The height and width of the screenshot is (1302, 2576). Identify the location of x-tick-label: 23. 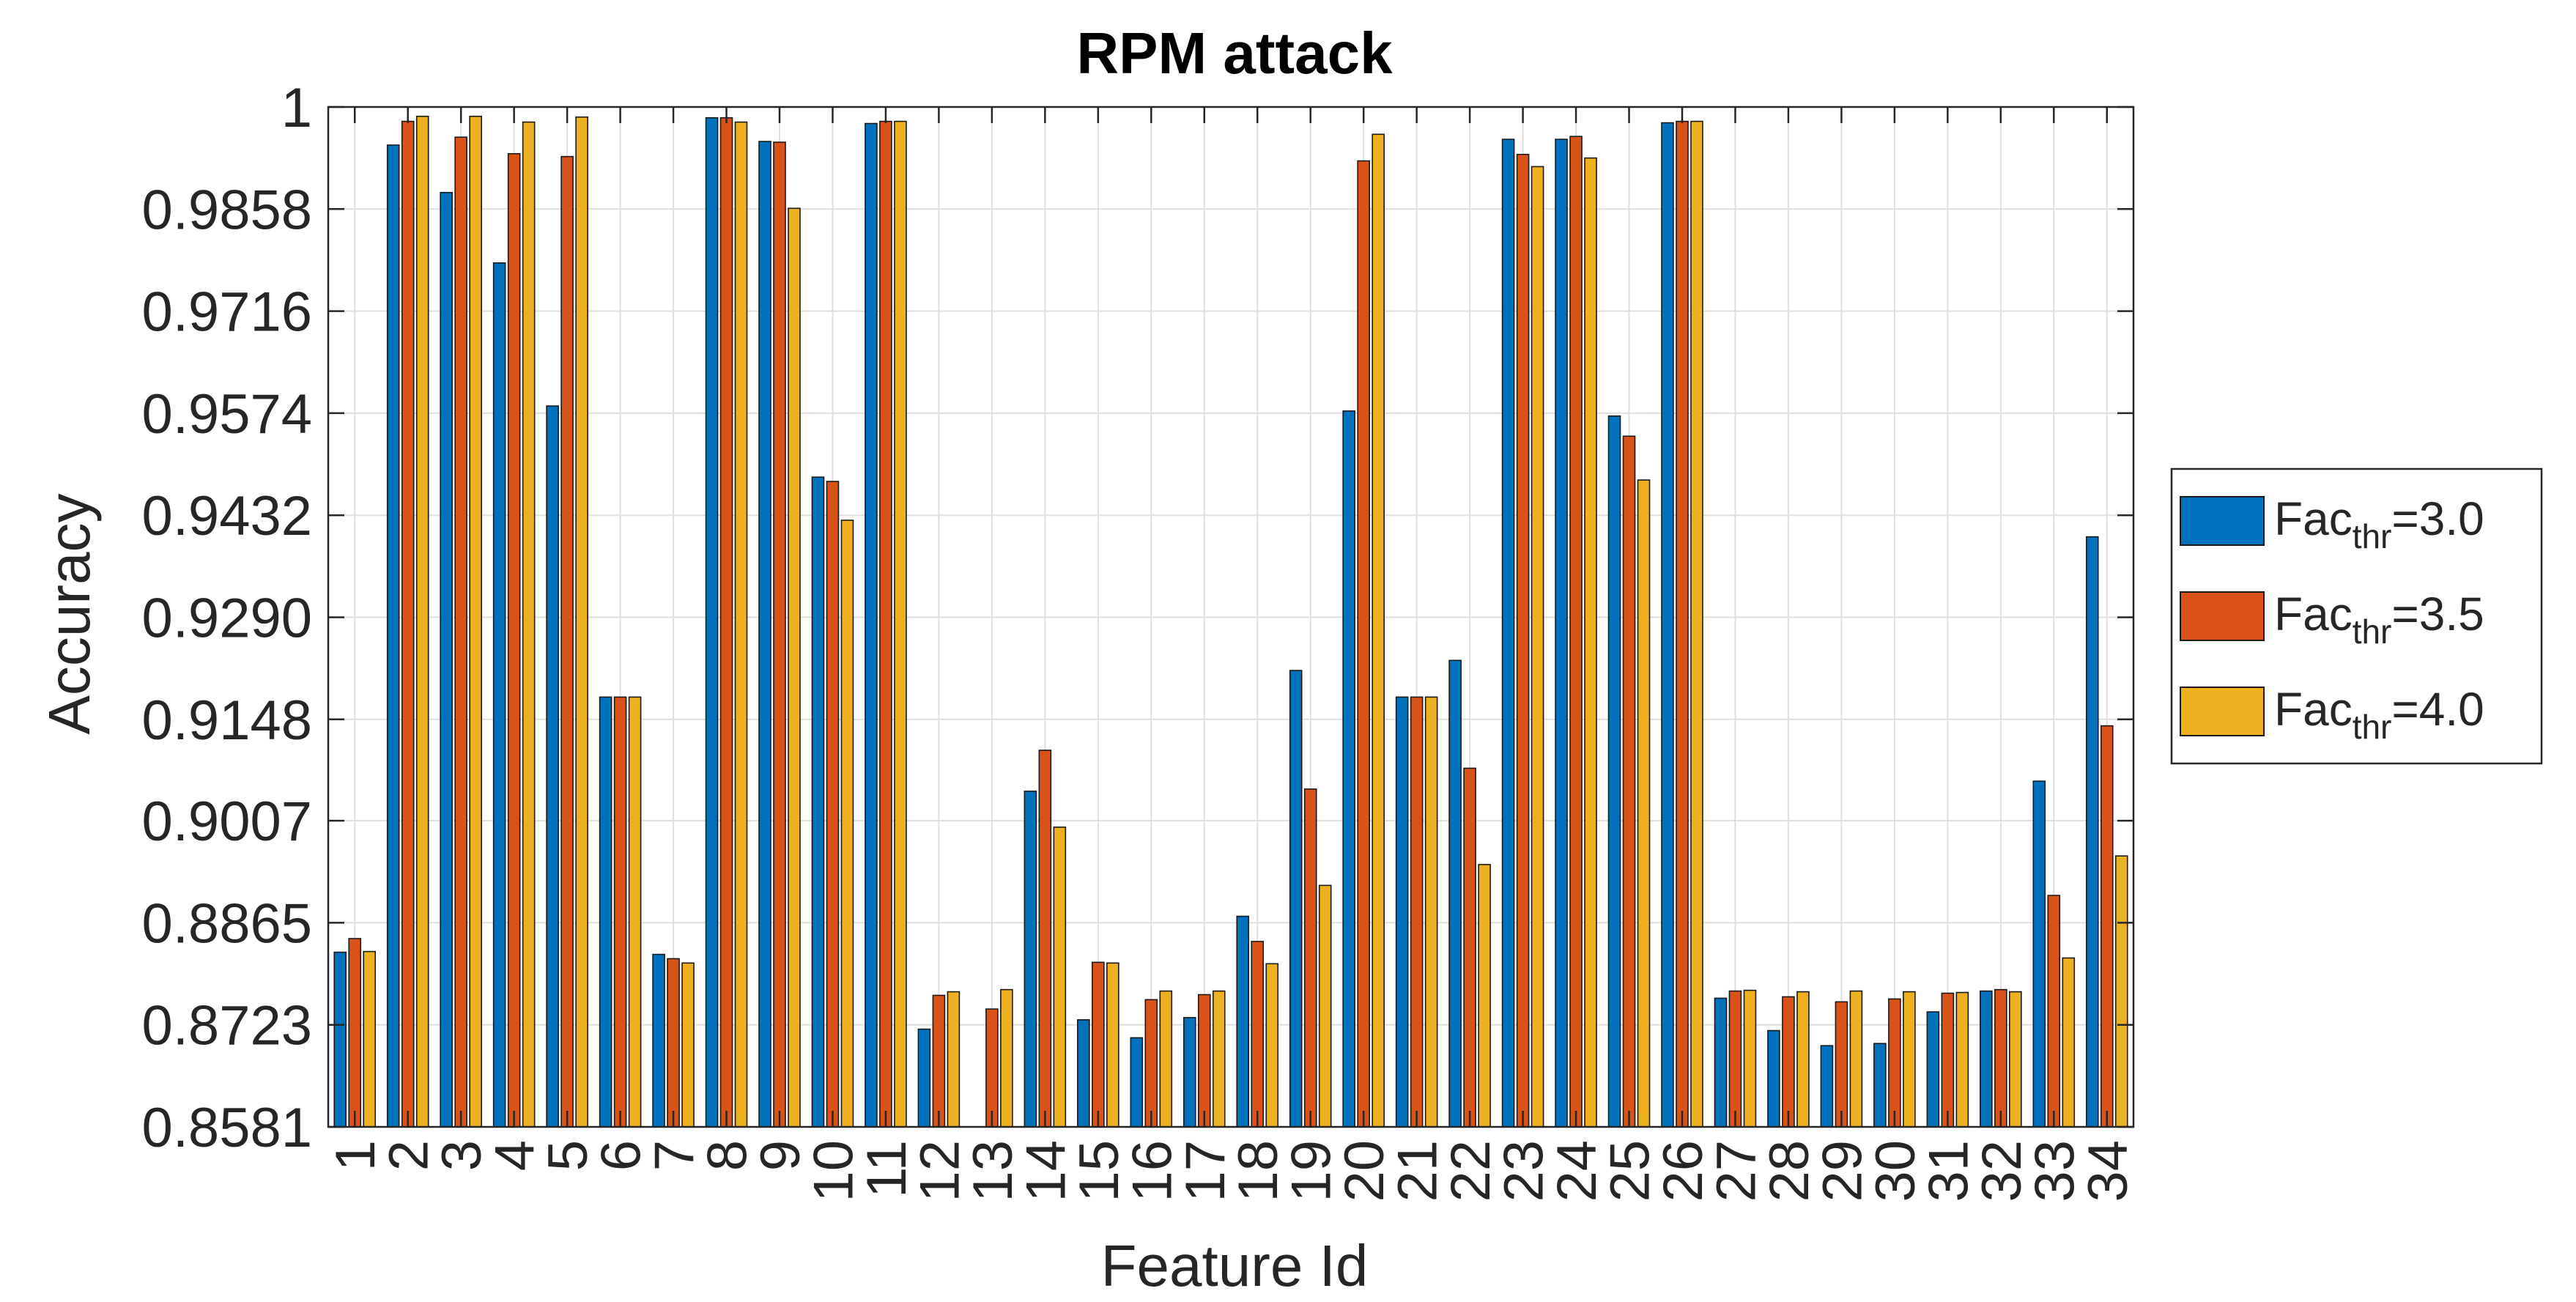
(1524, 1171).